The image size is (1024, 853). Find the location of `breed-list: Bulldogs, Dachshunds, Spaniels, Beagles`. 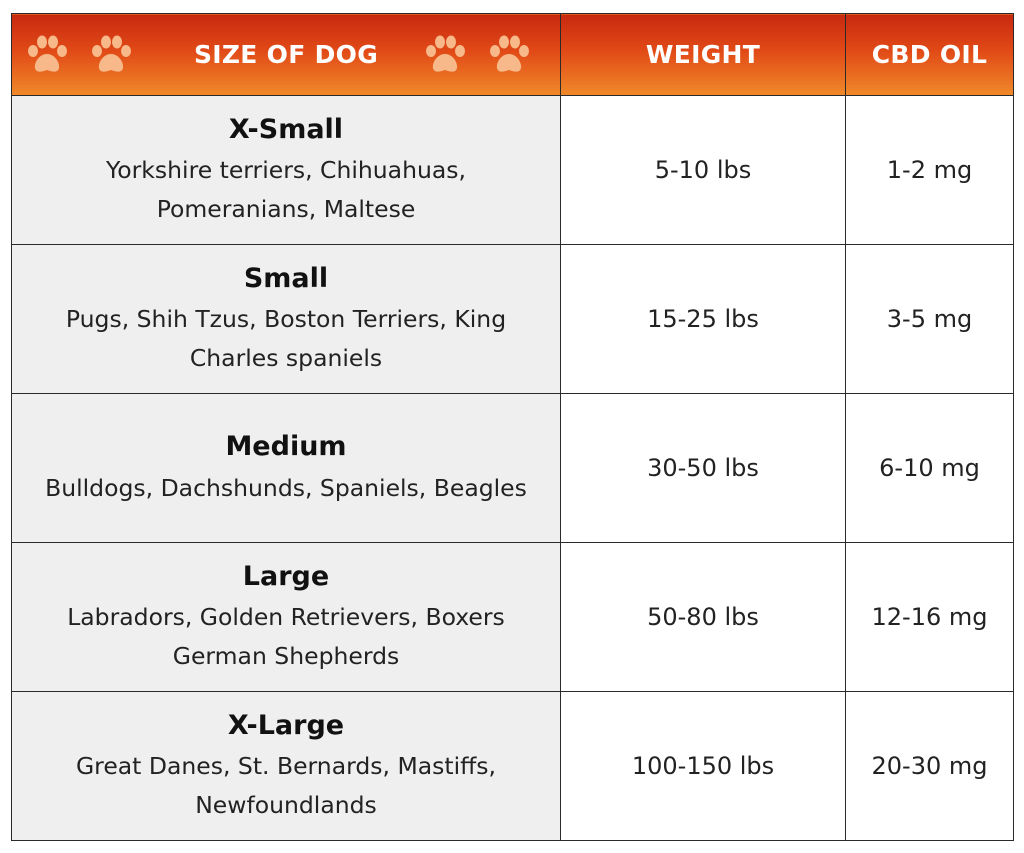

breed-list: Bulldogs, Dachshunds, Spaniels, Beagles is located at coordinates (286, 487).